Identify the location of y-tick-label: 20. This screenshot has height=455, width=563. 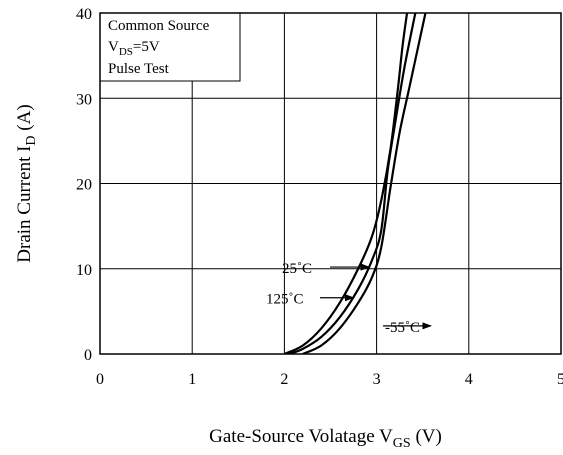
(84, 185).